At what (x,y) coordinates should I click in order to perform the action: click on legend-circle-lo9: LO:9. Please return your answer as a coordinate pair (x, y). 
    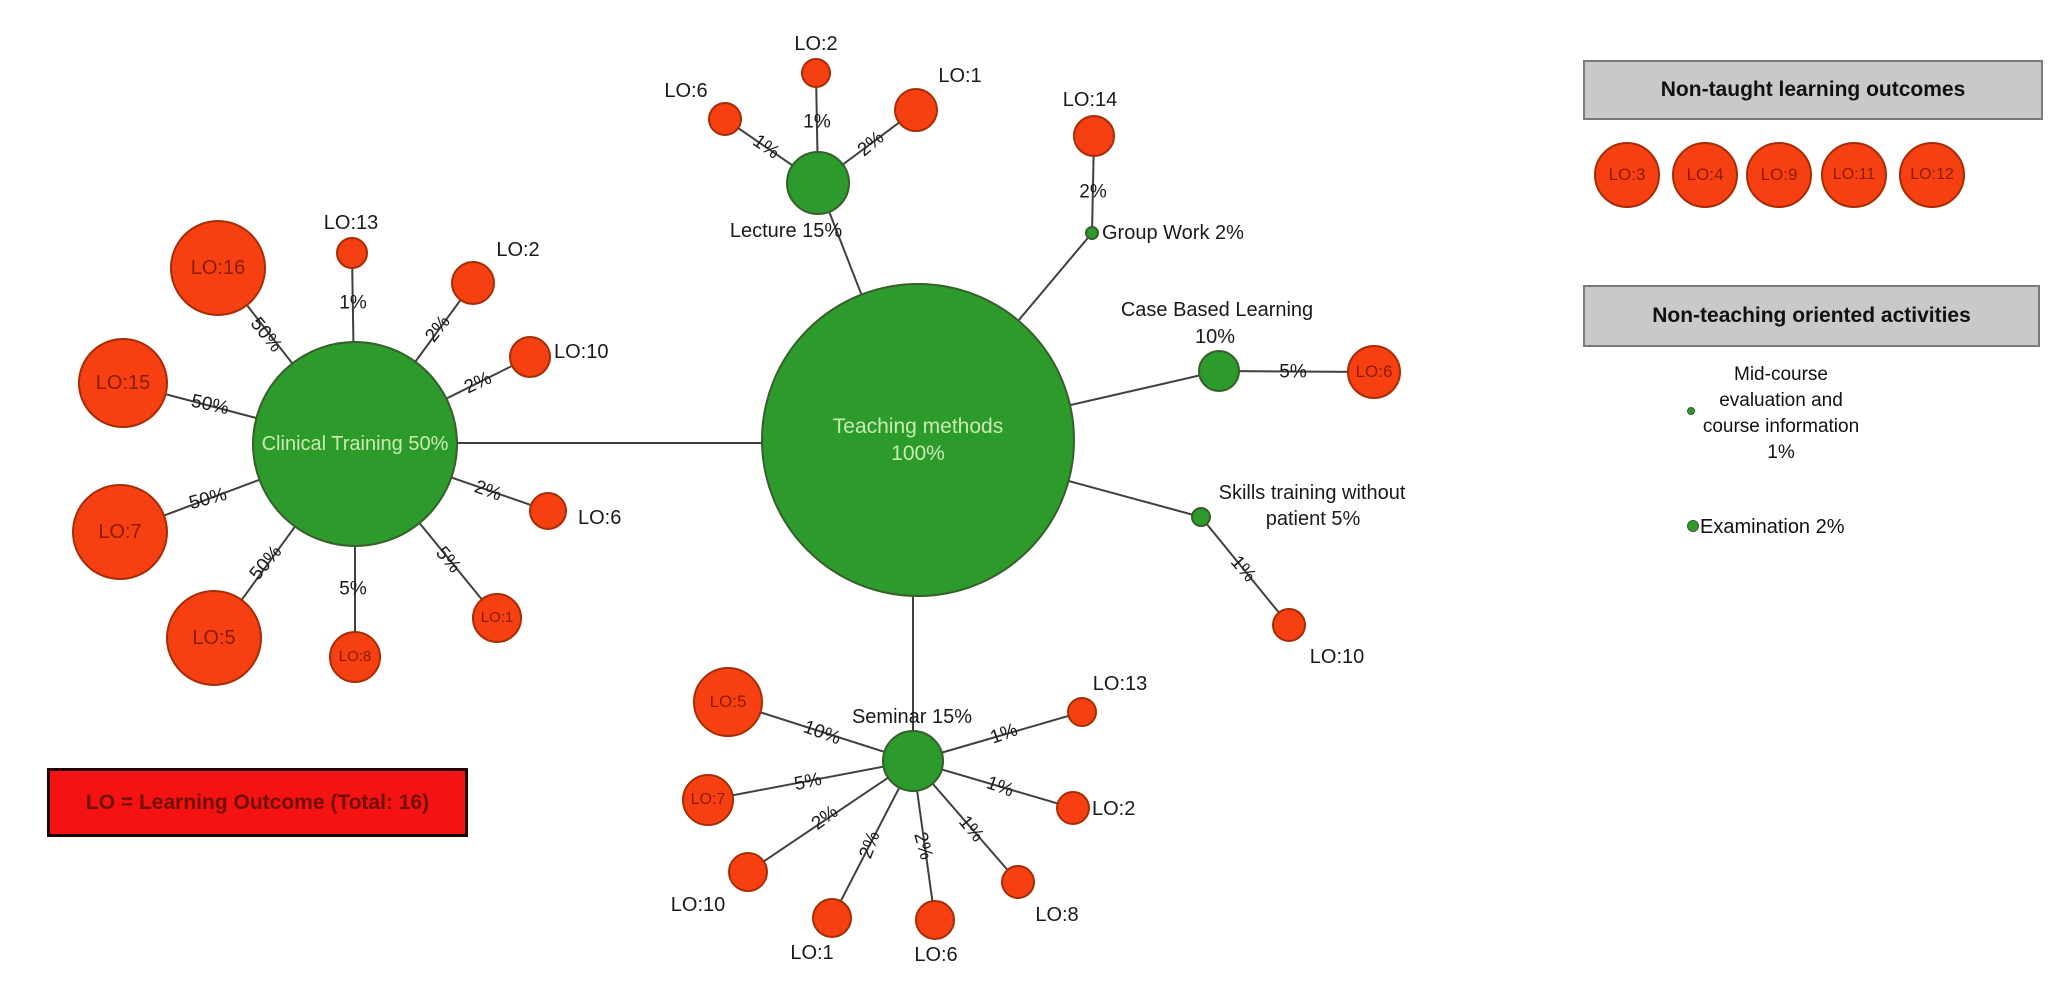
    Looking at the image, I should click on (1779, 175).